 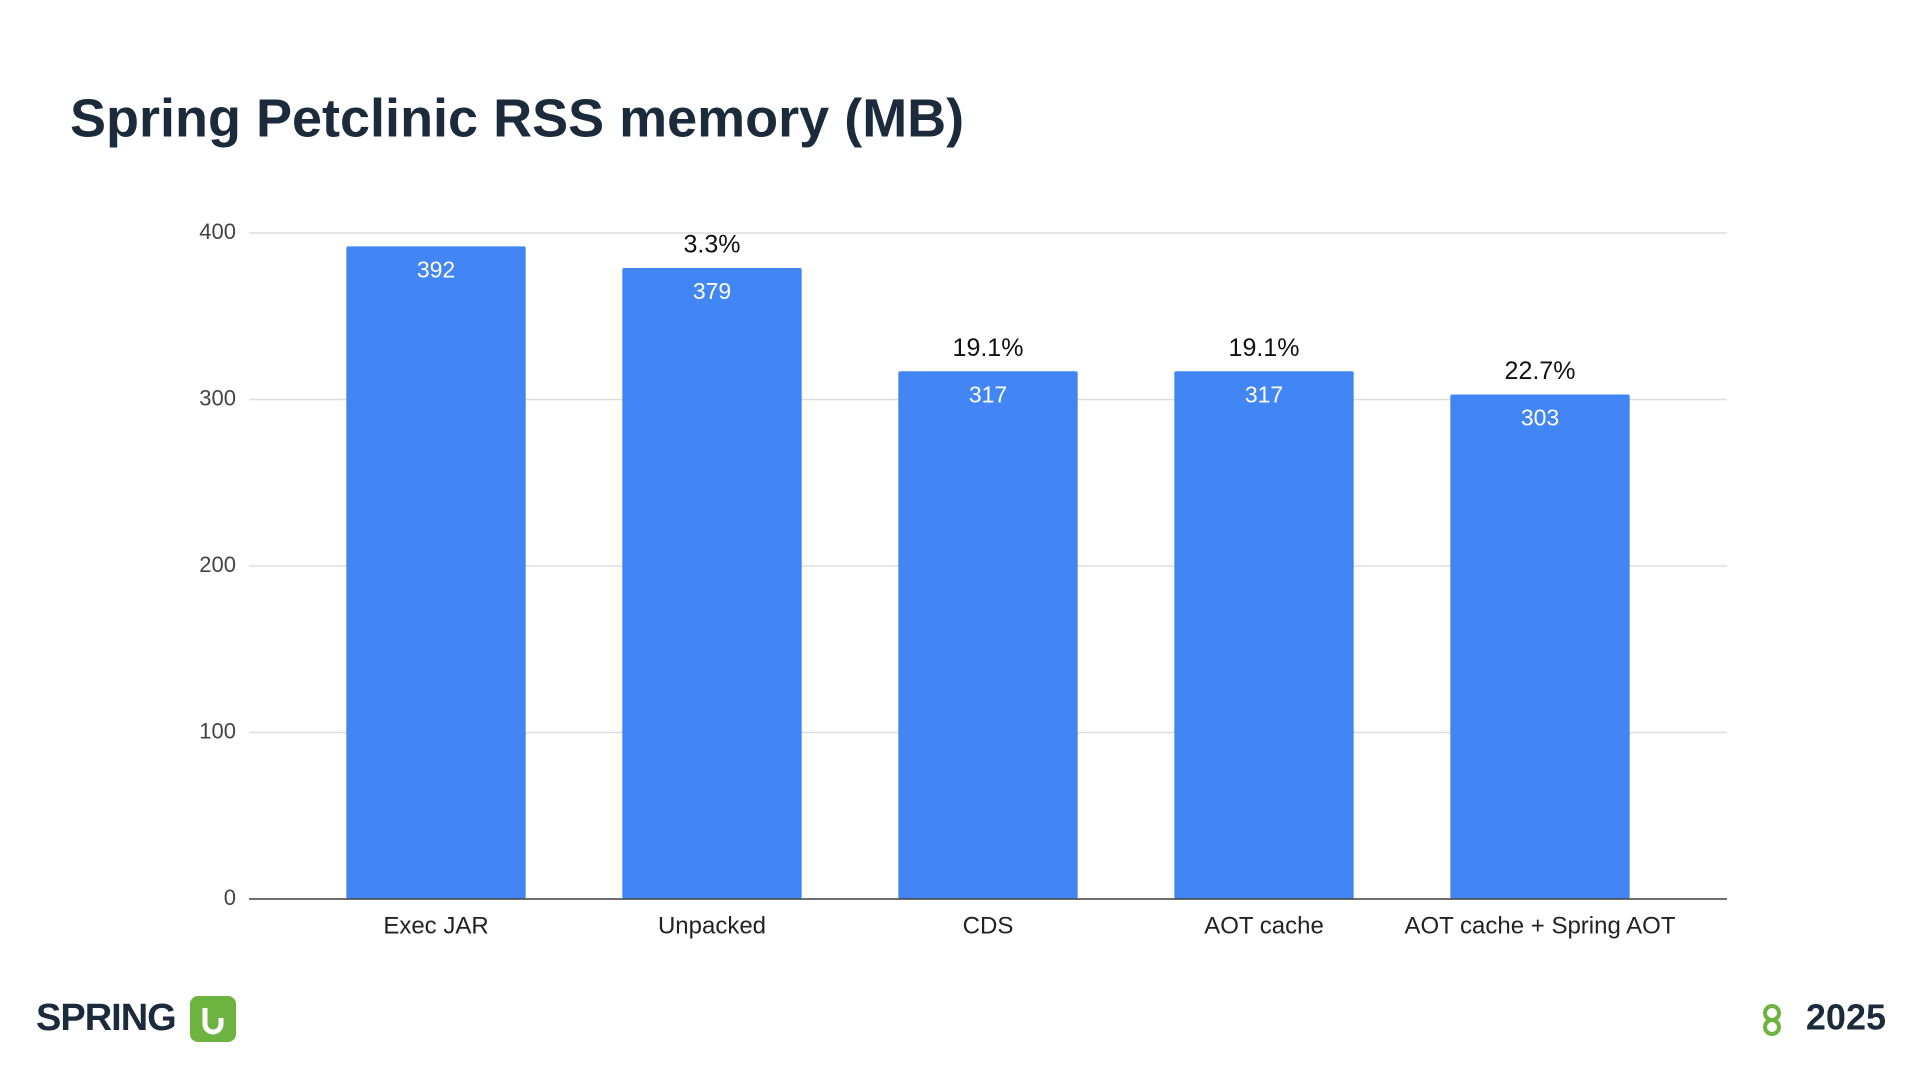 I want to click on y-tick-label: 300, so click(x=217, y=397).